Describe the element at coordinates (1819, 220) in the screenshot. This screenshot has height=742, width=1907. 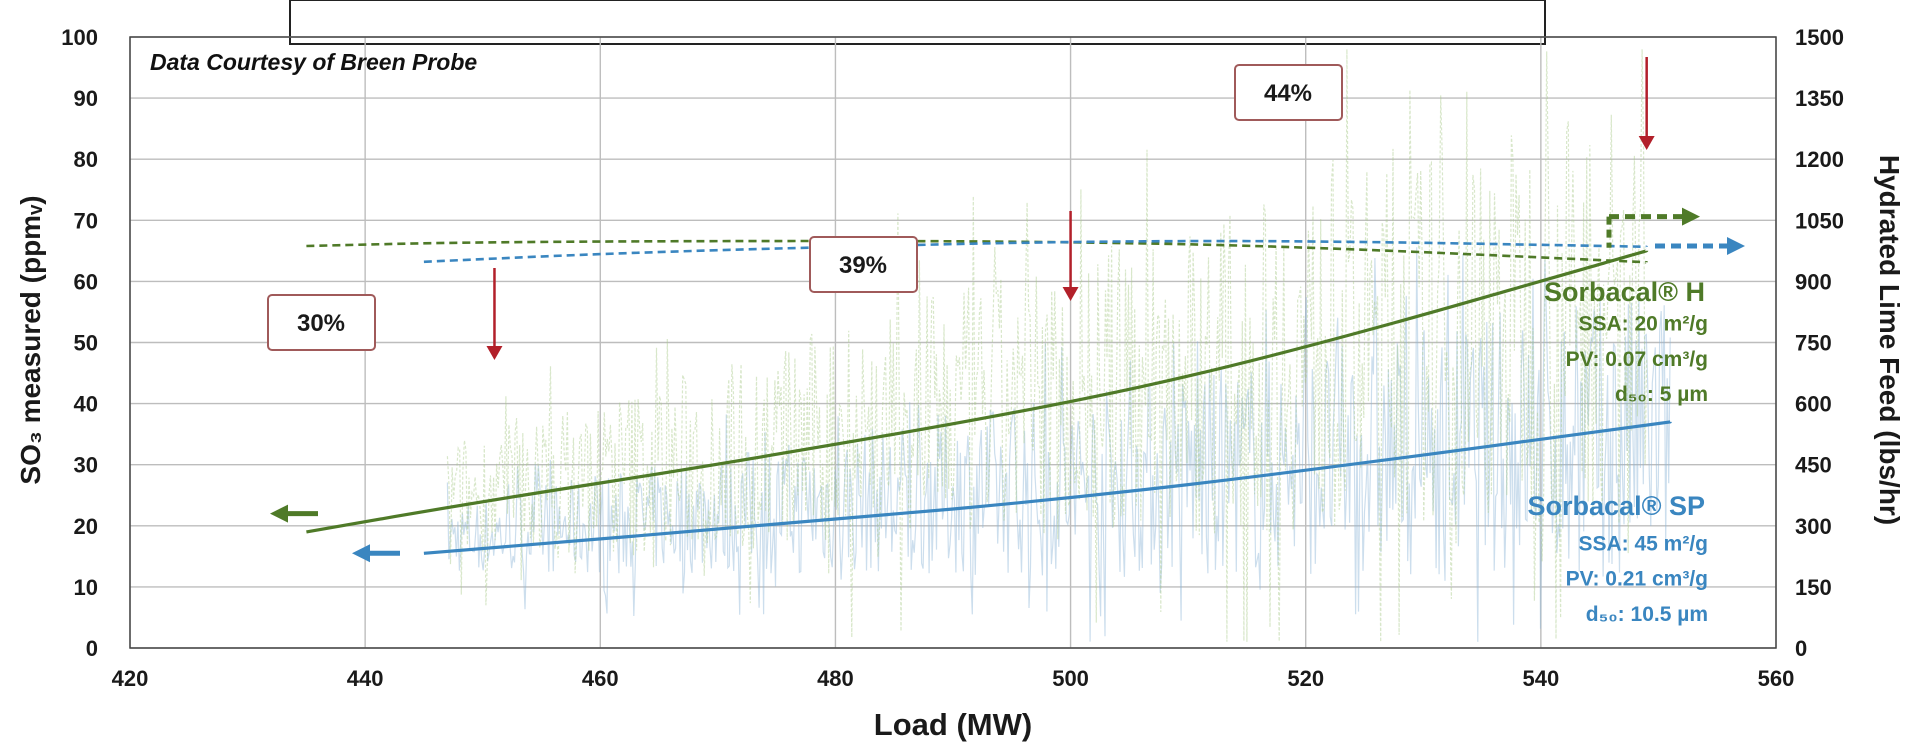
I see `y2-tick-label: 1050` at that location.